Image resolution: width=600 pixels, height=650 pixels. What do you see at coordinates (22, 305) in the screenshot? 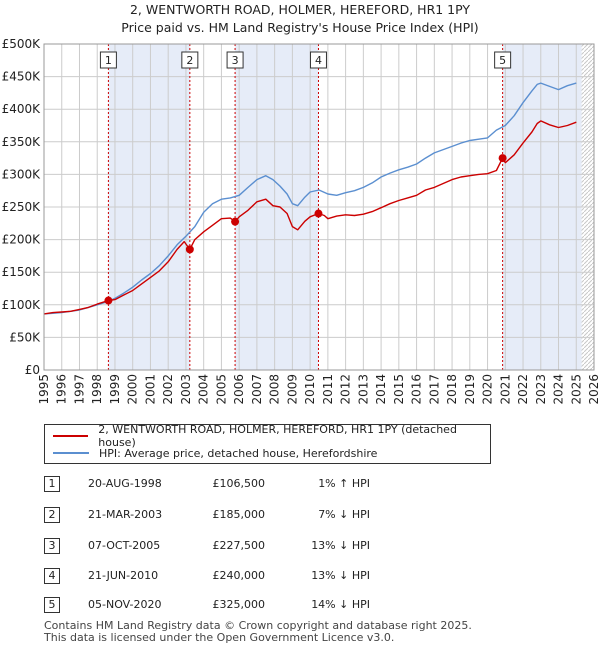
I see `y-tick-label: £100K` at bounding box center [22, 305].